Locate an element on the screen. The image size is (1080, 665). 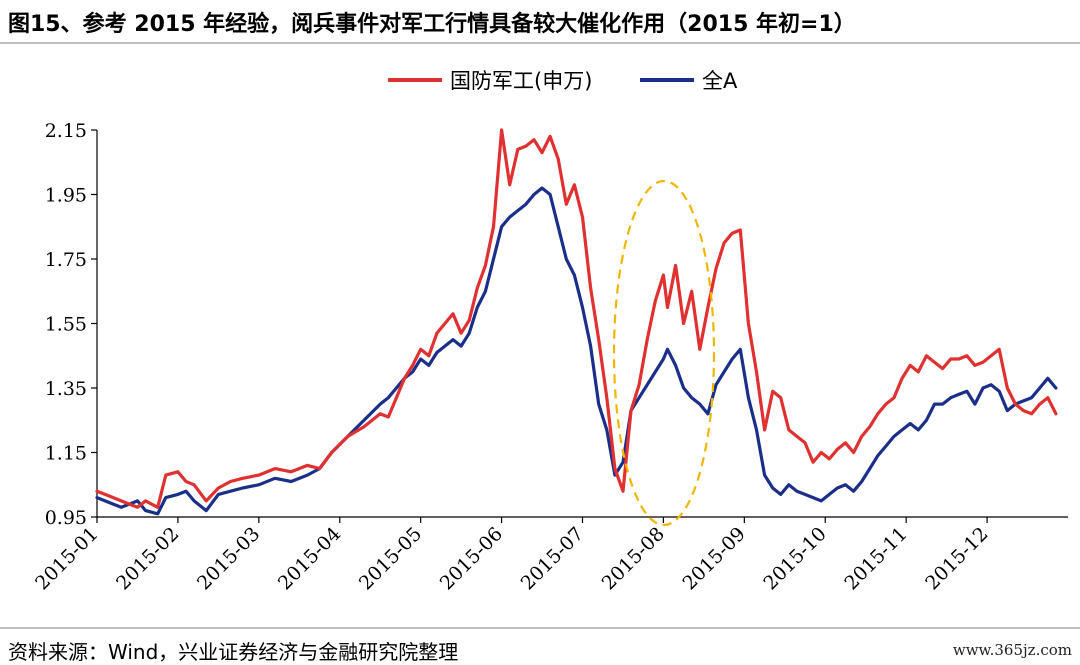
y-tick-label: 0.95 is located at coordinates (66, 518).